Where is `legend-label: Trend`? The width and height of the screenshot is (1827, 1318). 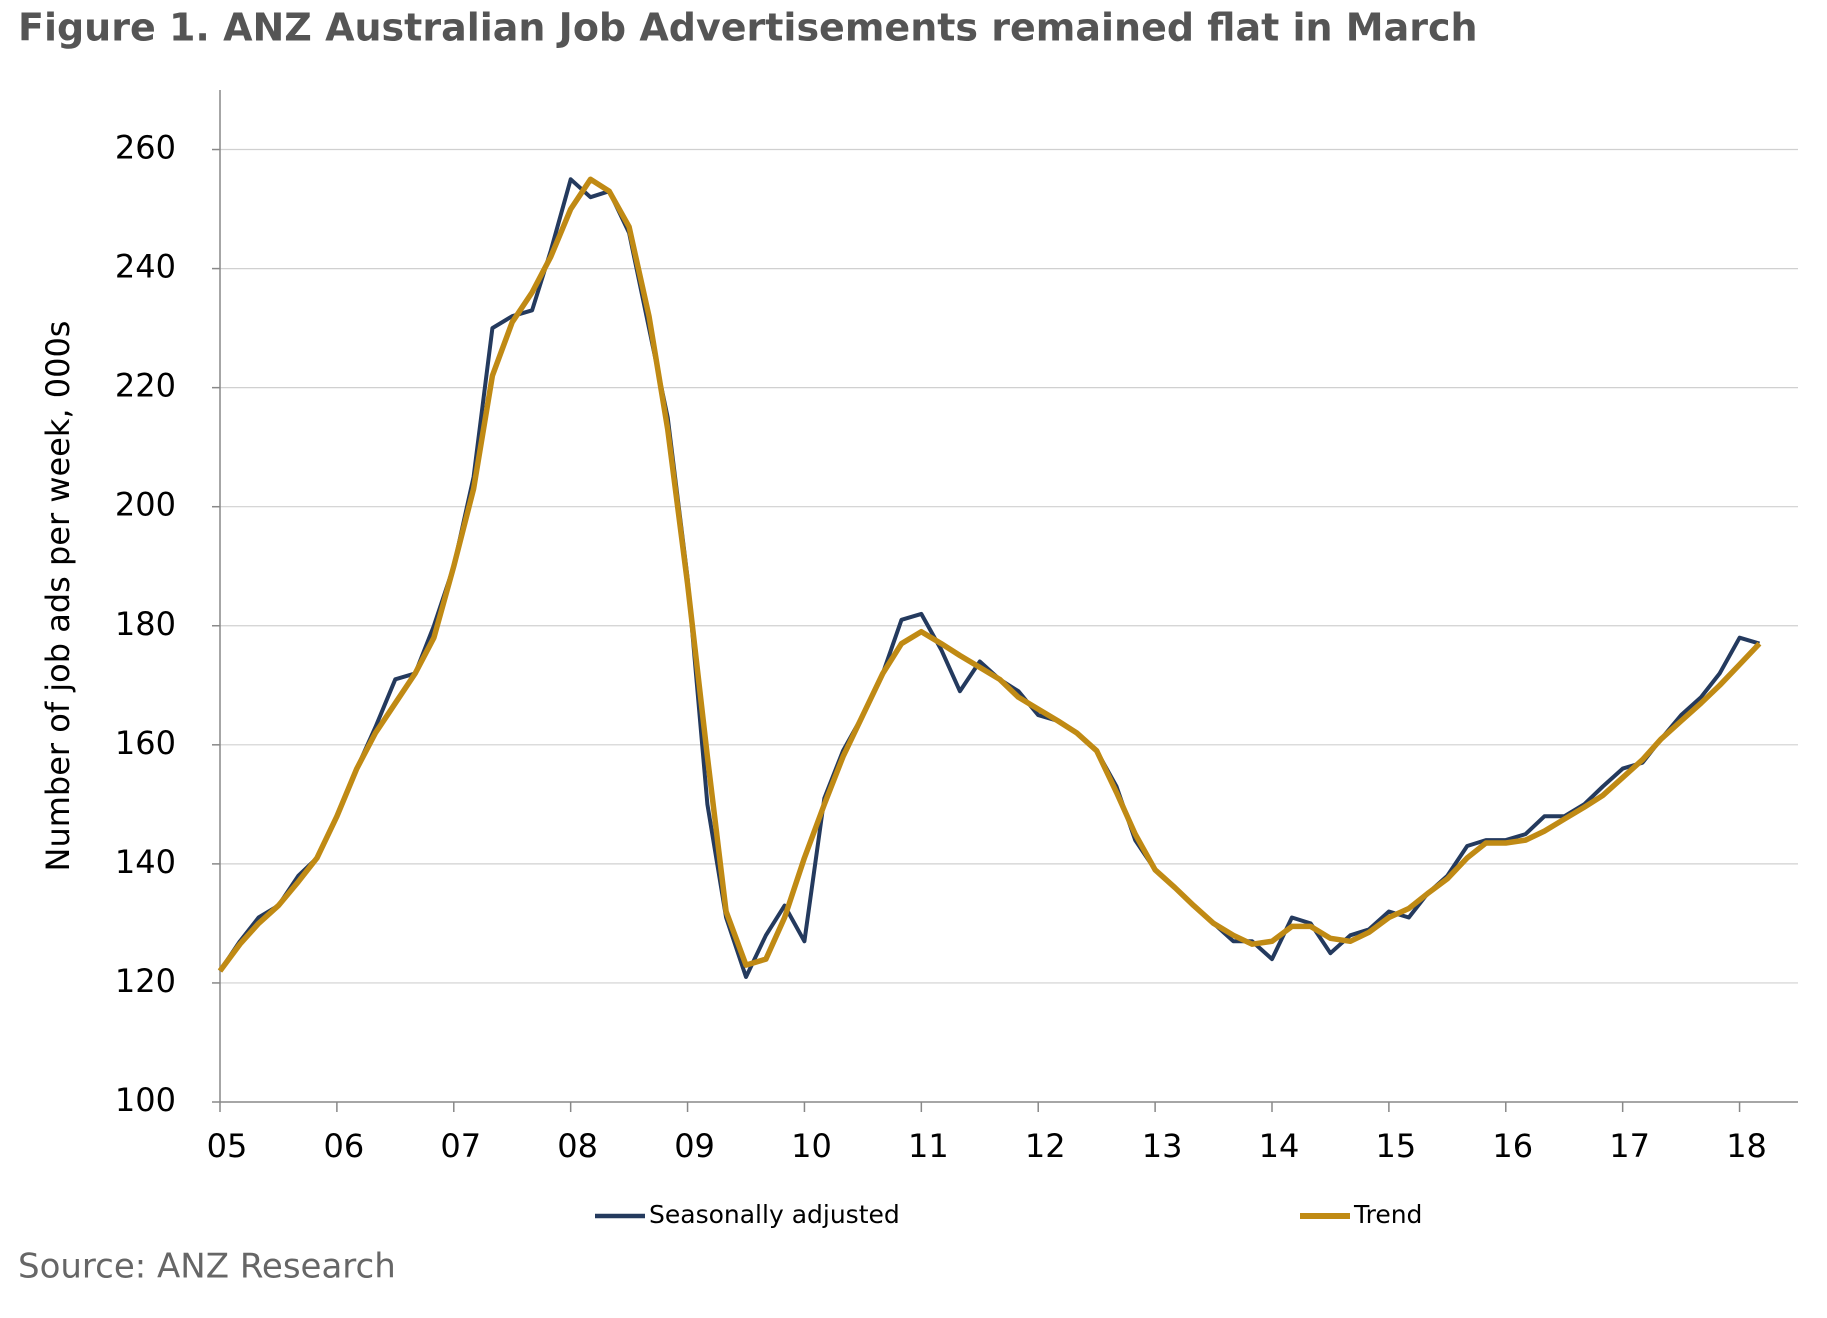
legend-label: Trend is located at coordinates (1387, 1214).